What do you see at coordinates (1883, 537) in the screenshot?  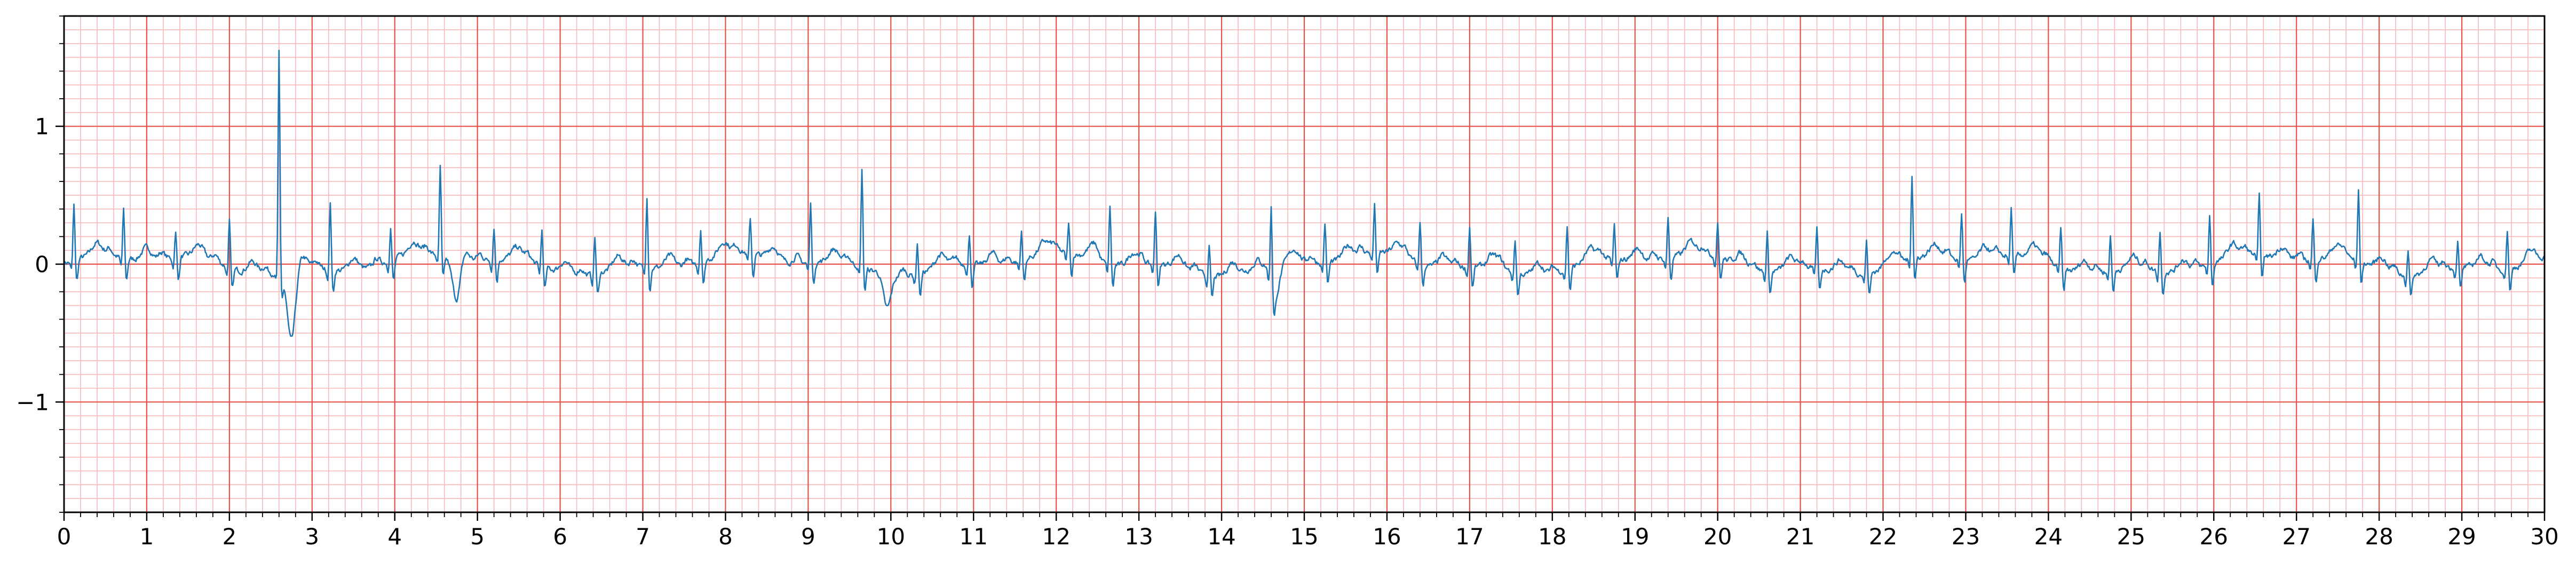 I see `x-tick-label: 22` at bounding box center [1883, 537].